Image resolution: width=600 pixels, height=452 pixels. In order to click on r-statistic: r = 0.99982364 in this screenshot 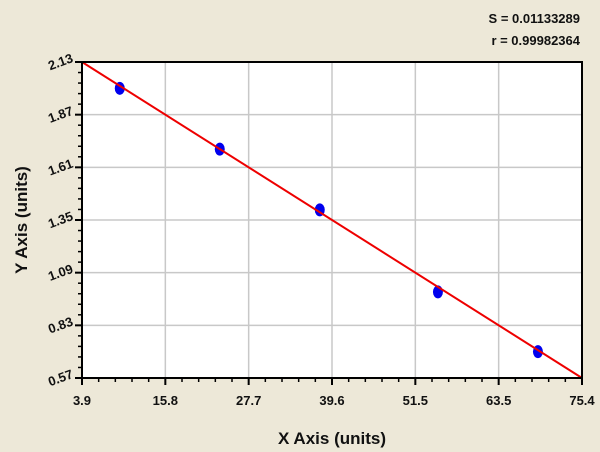, I will do `click(535, 40)`.